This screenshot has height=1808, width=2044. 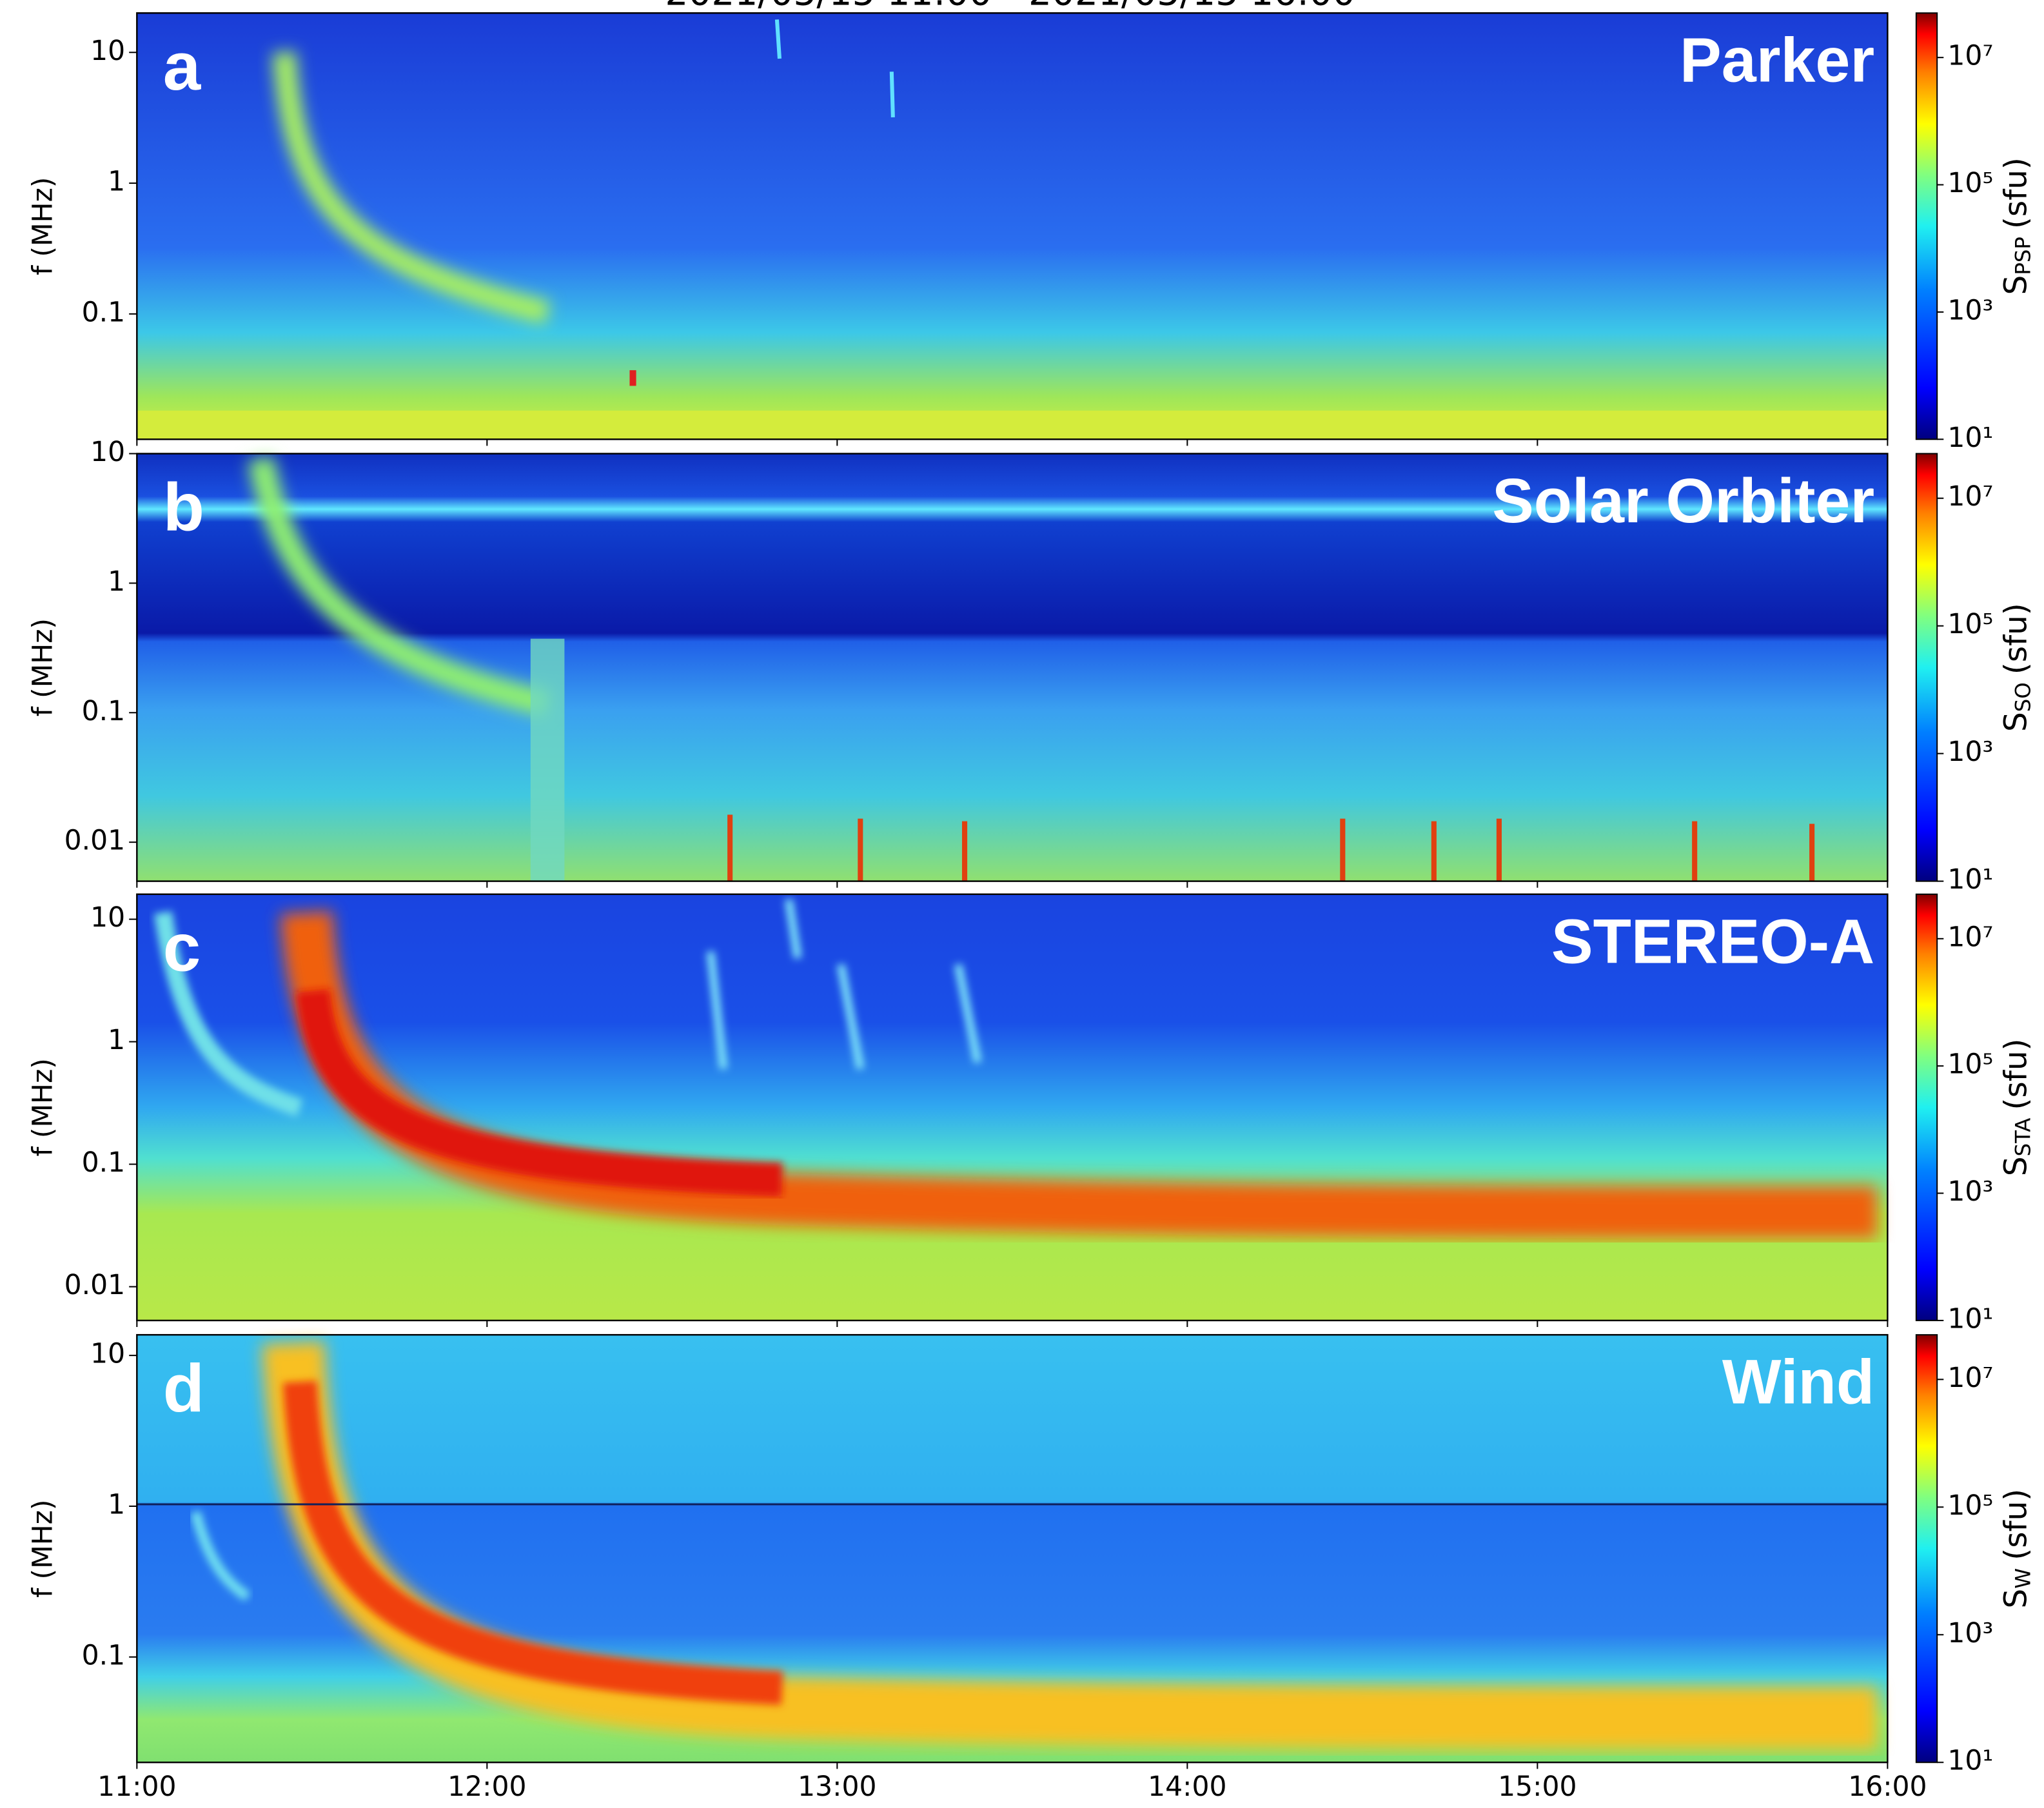 I want to click on colorbar-label: SPSP (sfu), so click(x=2017, y=226).